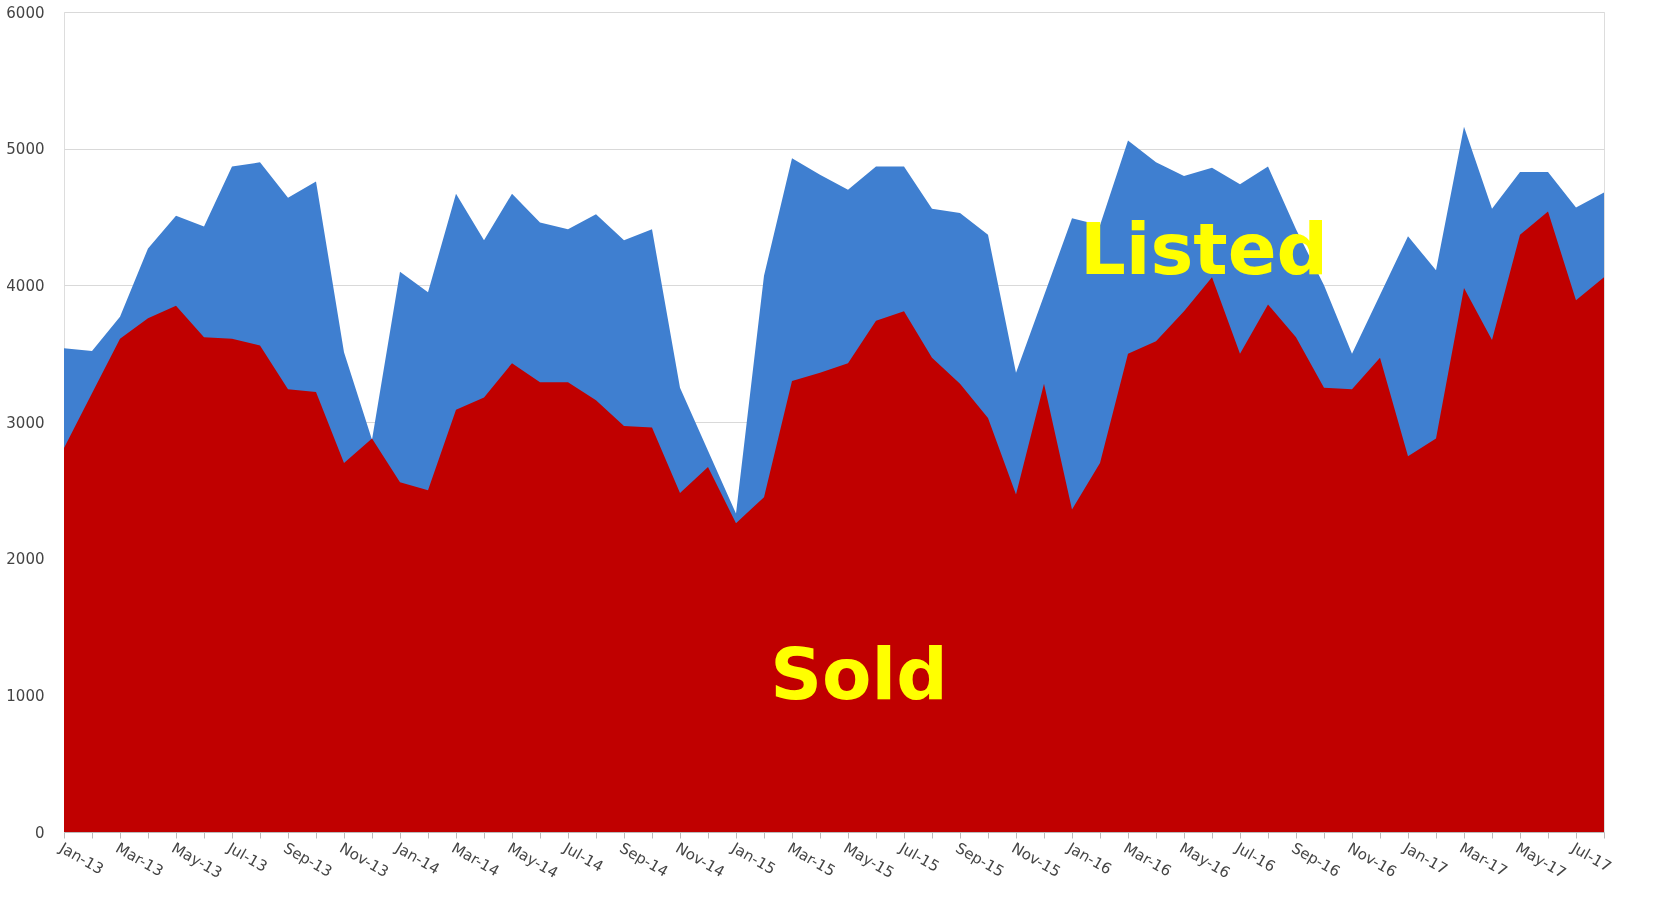 The width and height of the screenshot is (1661, 907). Describe the element at coordinates (25, 422) in the screenshot. I see `y-tick-label: 3000` at that location.